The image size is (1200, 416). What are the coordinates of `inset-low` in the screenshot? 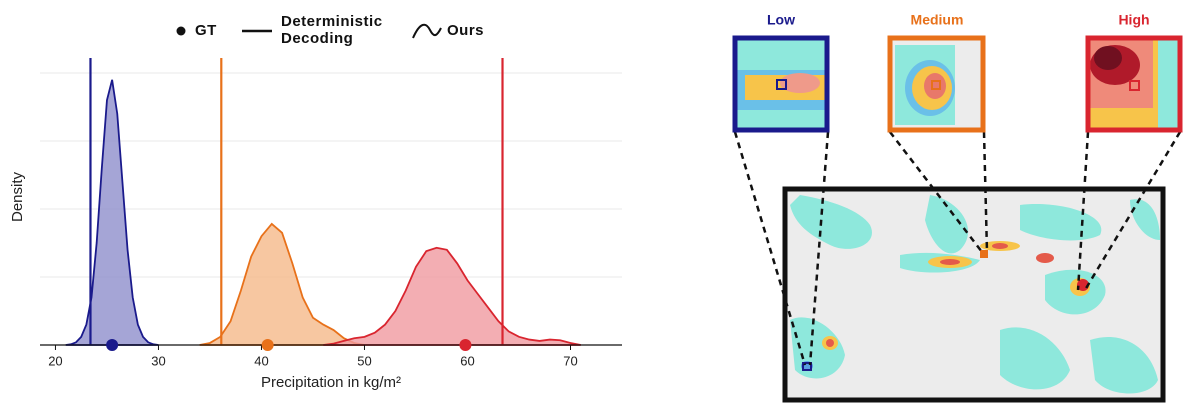 It's located at (781, 84).